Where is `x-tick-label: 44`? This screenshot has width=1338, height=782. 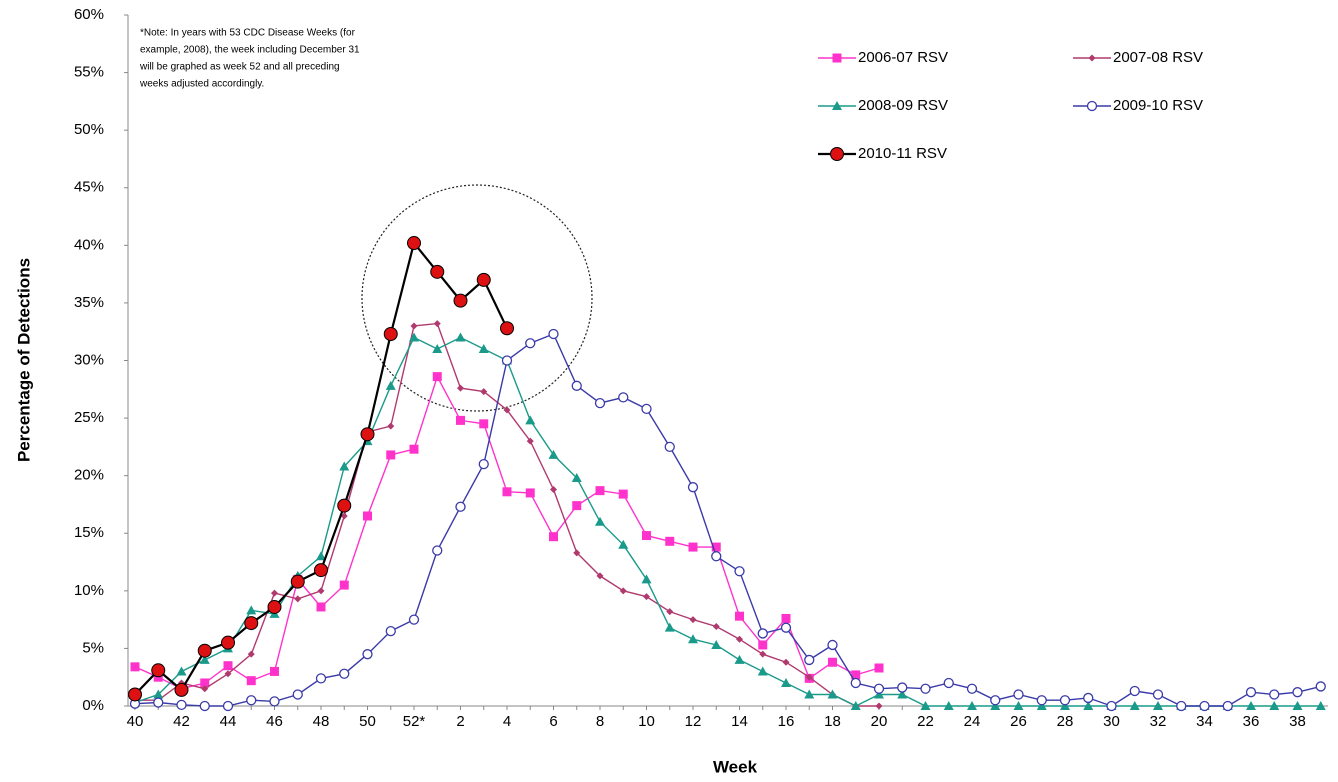
x-tick-label: 44 is located at coordinates (228, 721).